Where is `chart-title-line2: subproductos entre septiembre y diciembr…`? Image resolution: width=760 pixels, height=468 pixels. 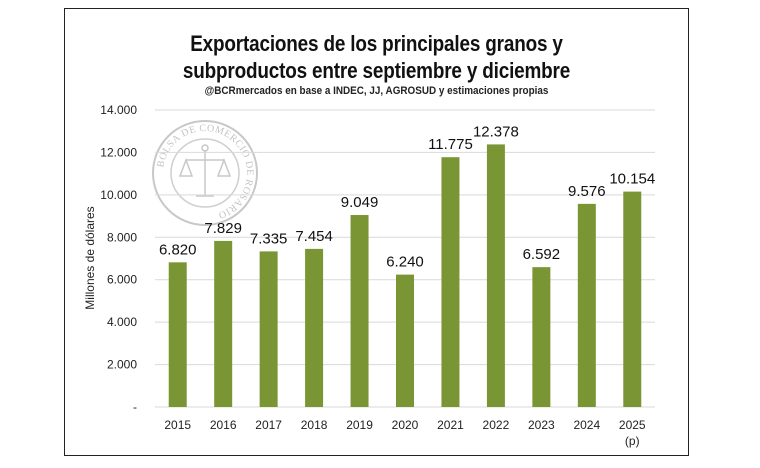 chart-title-line2: subproductos entre septiembre y diciembr… is located at coordinates (376, 70).